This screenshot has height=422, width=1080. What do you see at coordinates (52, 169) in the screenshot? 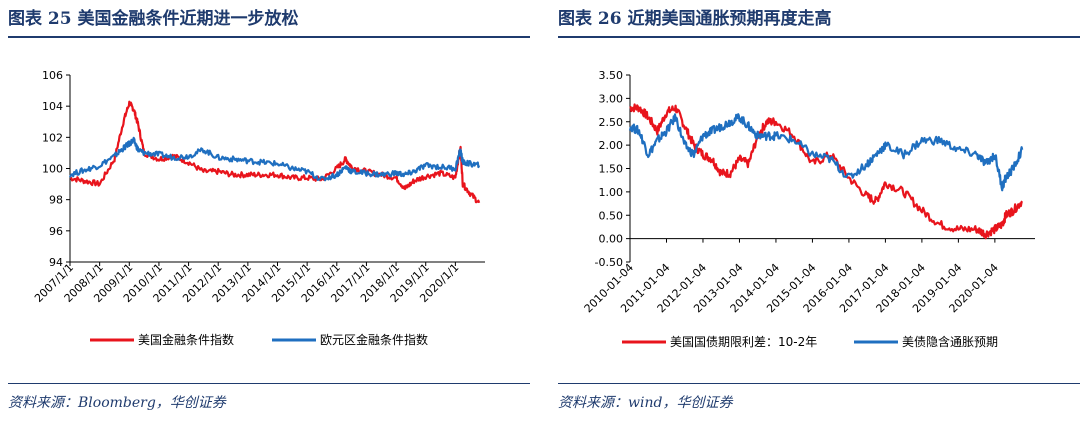
I see `left-y-tick-label: 100` at bounding box center [52, 169].